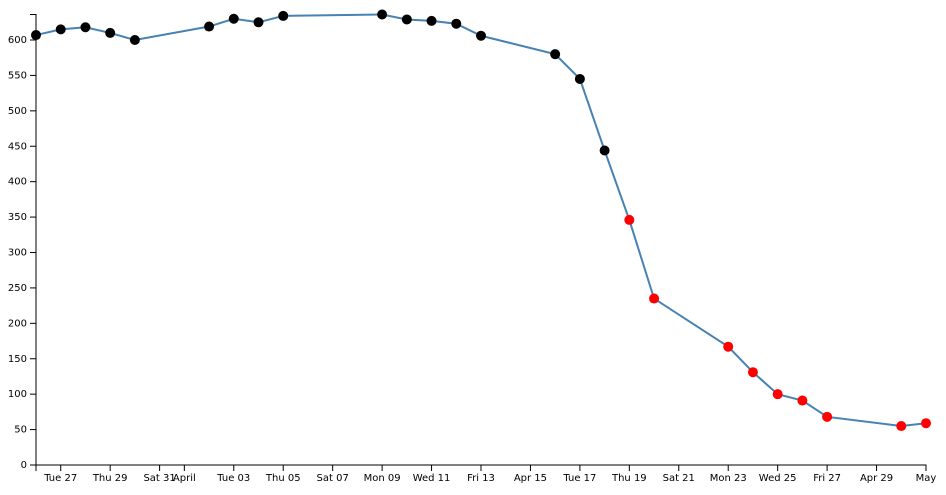  Describe the element at coordinates (283, 478) in the screenshot. I see `x-tick-label: Thu 05` at that location.